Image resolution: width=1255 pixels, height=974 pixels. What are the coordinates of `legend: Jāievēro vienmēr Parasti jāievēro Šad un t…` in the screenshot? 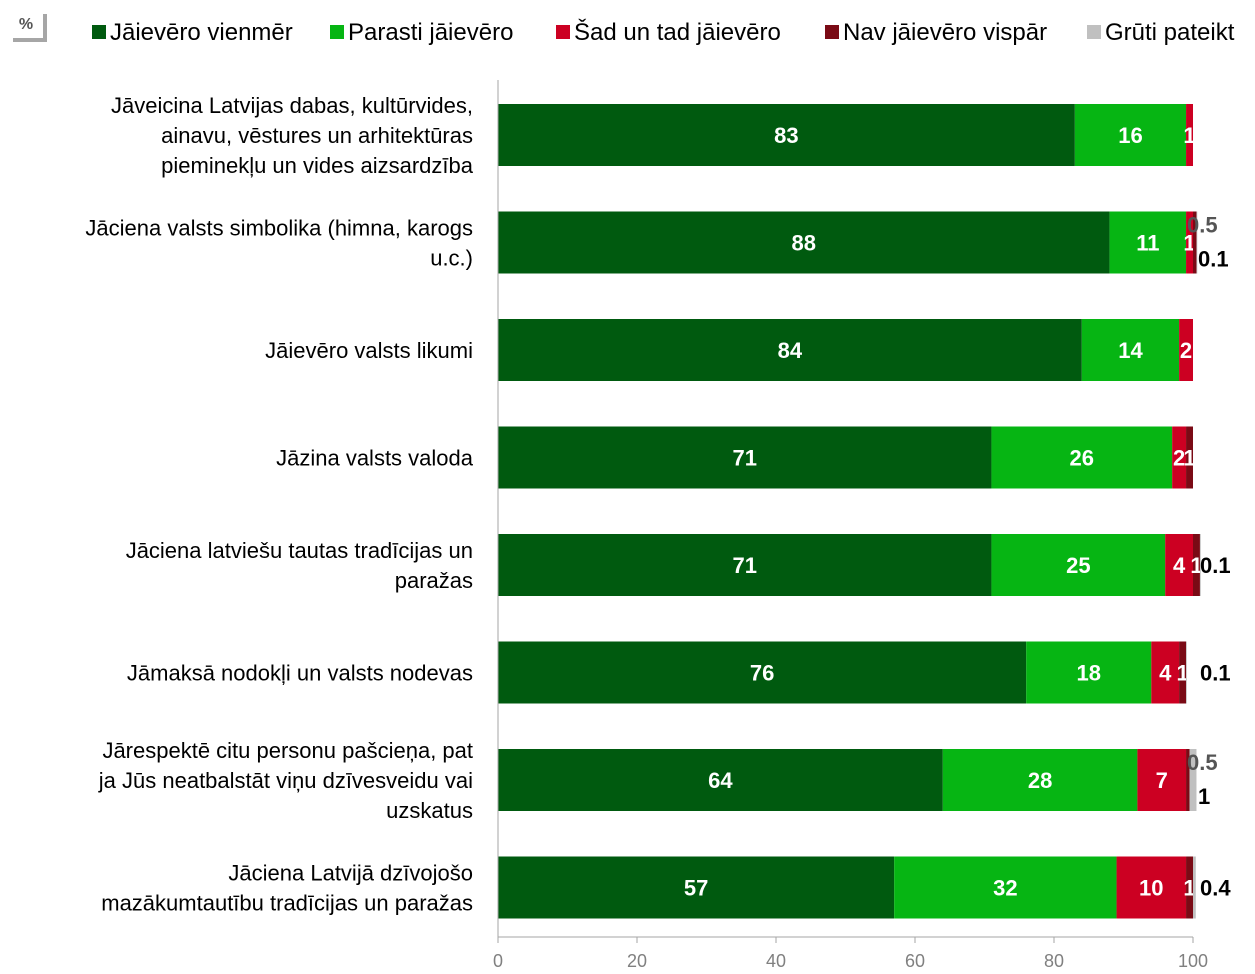 It's located at (663, 32).